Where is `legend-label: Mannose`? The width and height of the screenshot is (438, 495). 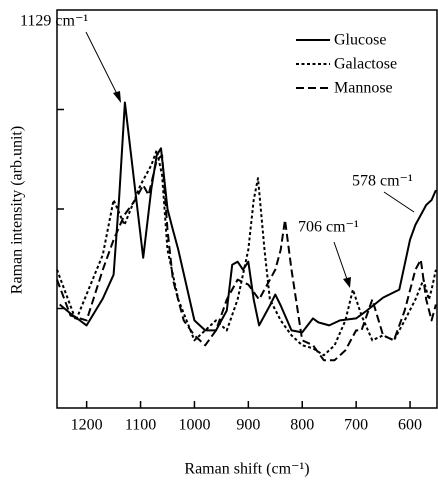 legend-label: Mannose is located at coordinates (363, 88).